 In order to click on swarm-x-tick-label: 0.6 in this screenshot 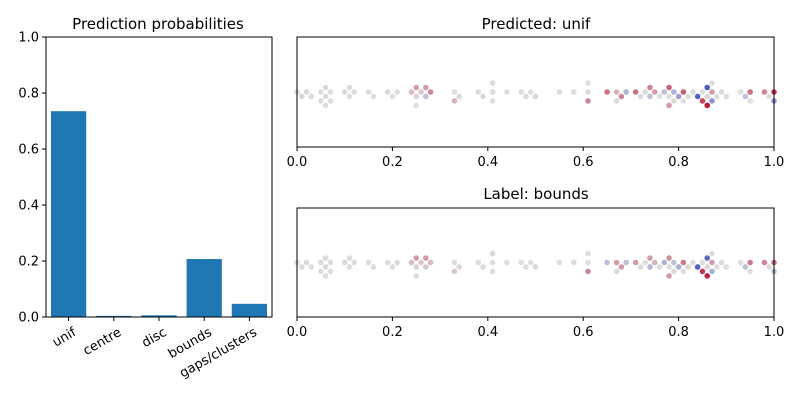, I will do `click(583, 332)`.